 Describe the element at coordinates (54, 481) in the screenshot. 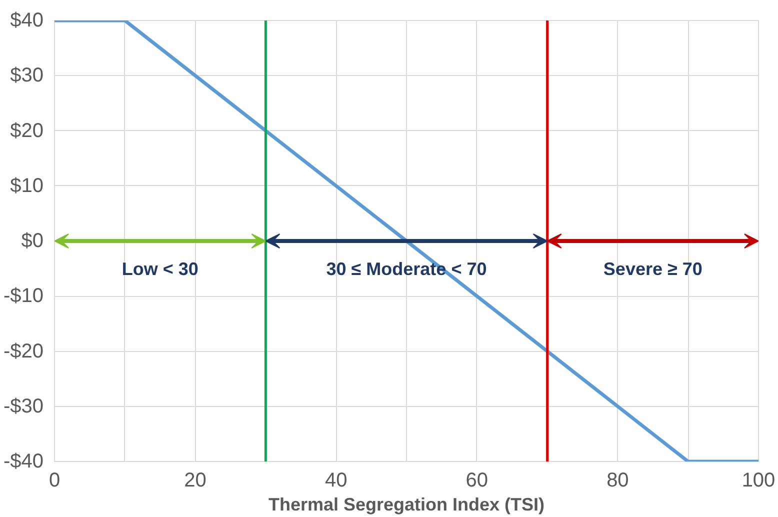

I see `x-tick-label: 0` at that location.